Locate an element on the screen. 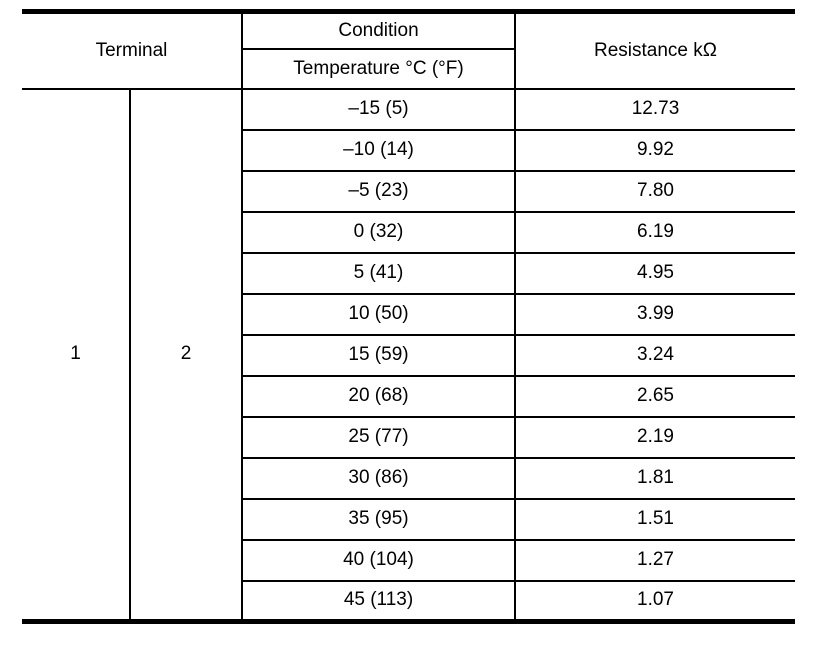 This screenshot has height=672, width=832. temperature-cell: 40 (104) is located at coordinates (378, 560).